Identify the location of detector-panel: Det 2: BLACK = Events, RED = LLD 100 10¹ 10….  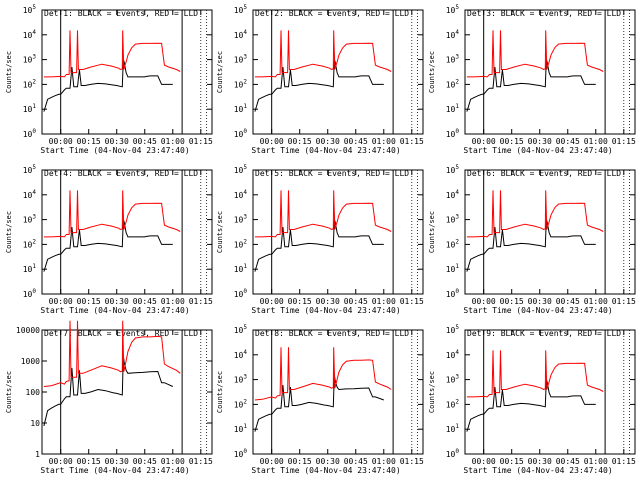
(320, 79).